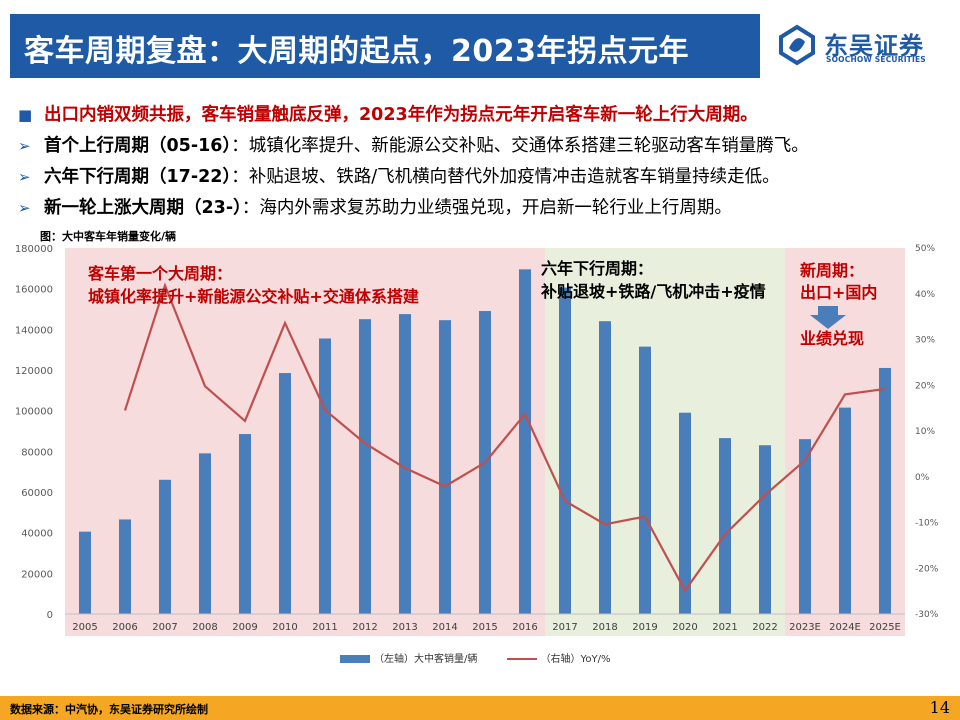 Image resolution: width=960 pixels, height=720 pixels. Describe the element at coordinates (885, 627) in the screenshot. I see `x-tick-label: 2025E` at that location.